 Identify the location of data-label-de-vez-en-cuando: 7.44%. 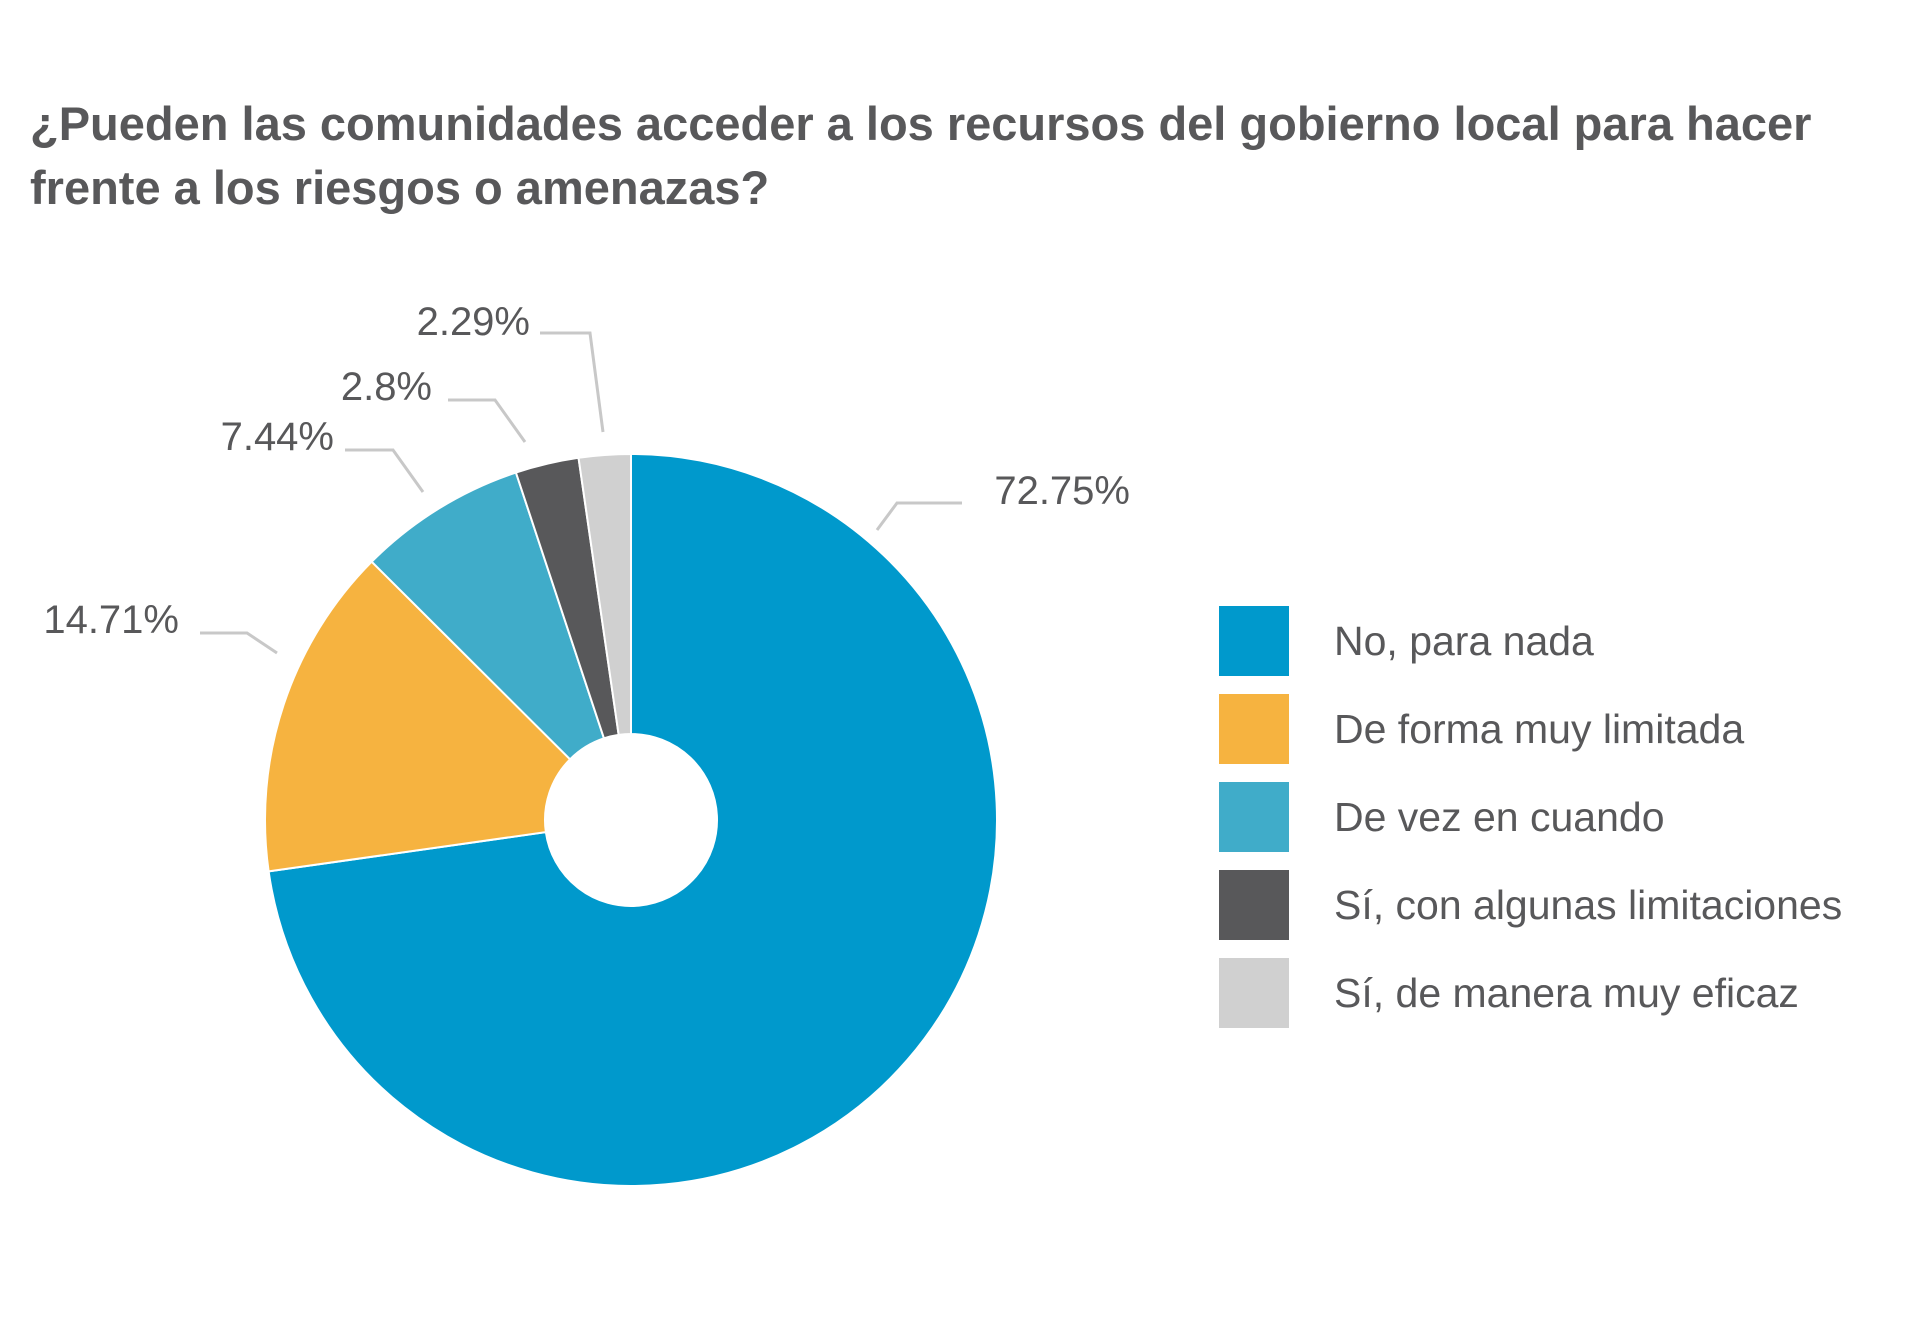
(277, 437).